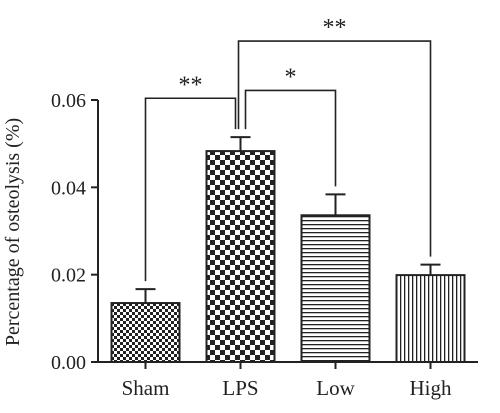 The image size is (500, 413). I want to click on bar-lps, so click(240, 256).